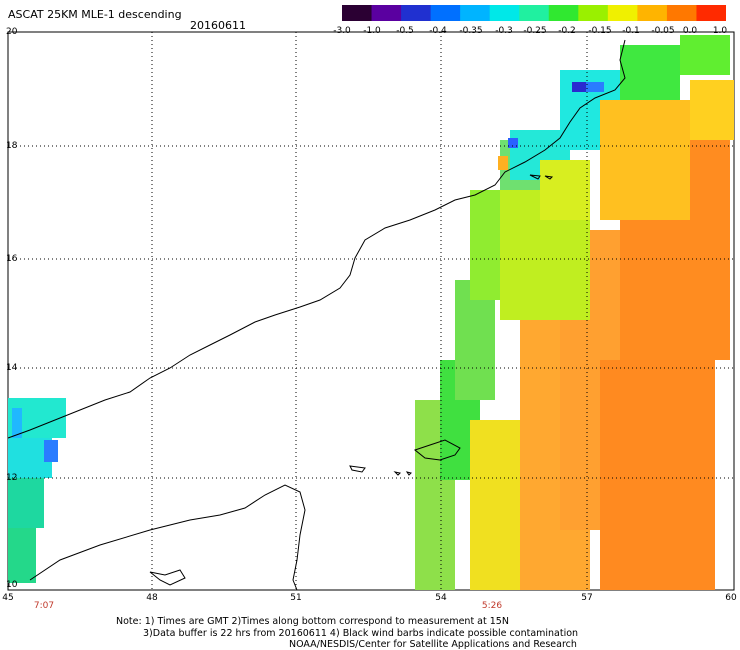 This screenshot has height=650, width=740. Describe the element at coordinates (731, 598) in the screenshot. I see `lon-label: 60` at that location.